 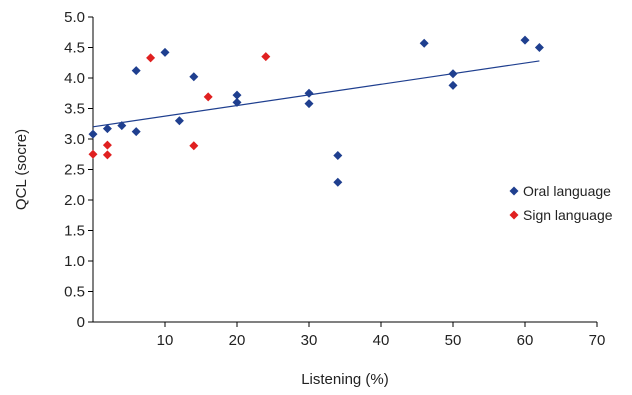 What do you see at coordinates (74, 48) in the screenshot?
I see `y-tick-label: 4.5` at bounding box center [74, 48].